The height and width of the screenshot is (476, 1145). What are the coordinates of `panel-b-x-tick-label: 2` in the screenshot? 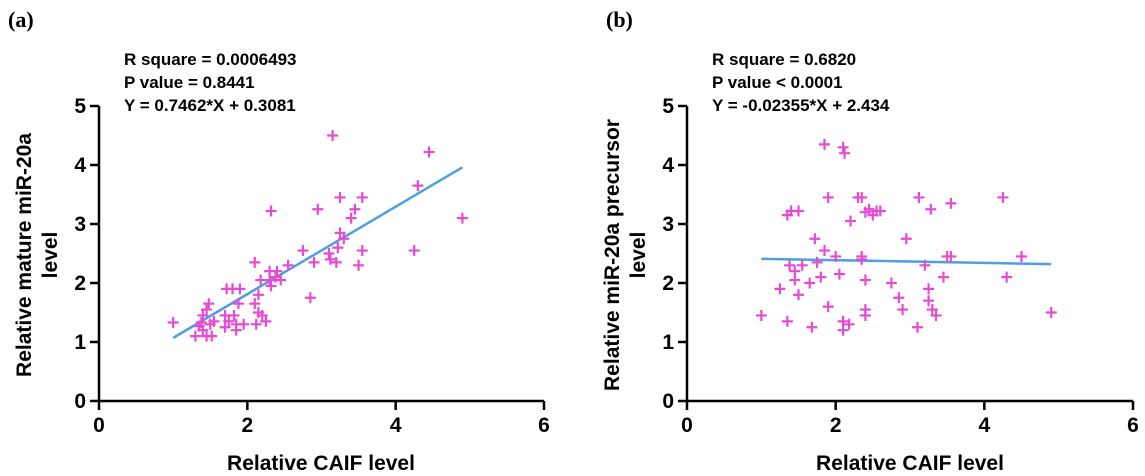 It's located at (836, 425).